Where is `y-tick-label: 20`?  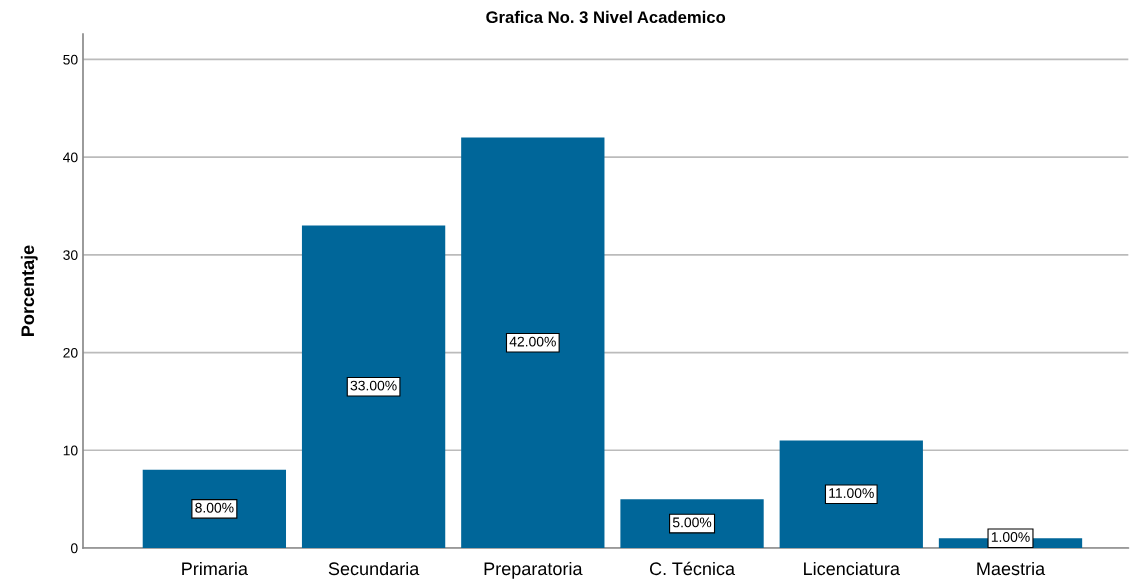 y-tick-label: 20 is located at coordinates (70, 352).